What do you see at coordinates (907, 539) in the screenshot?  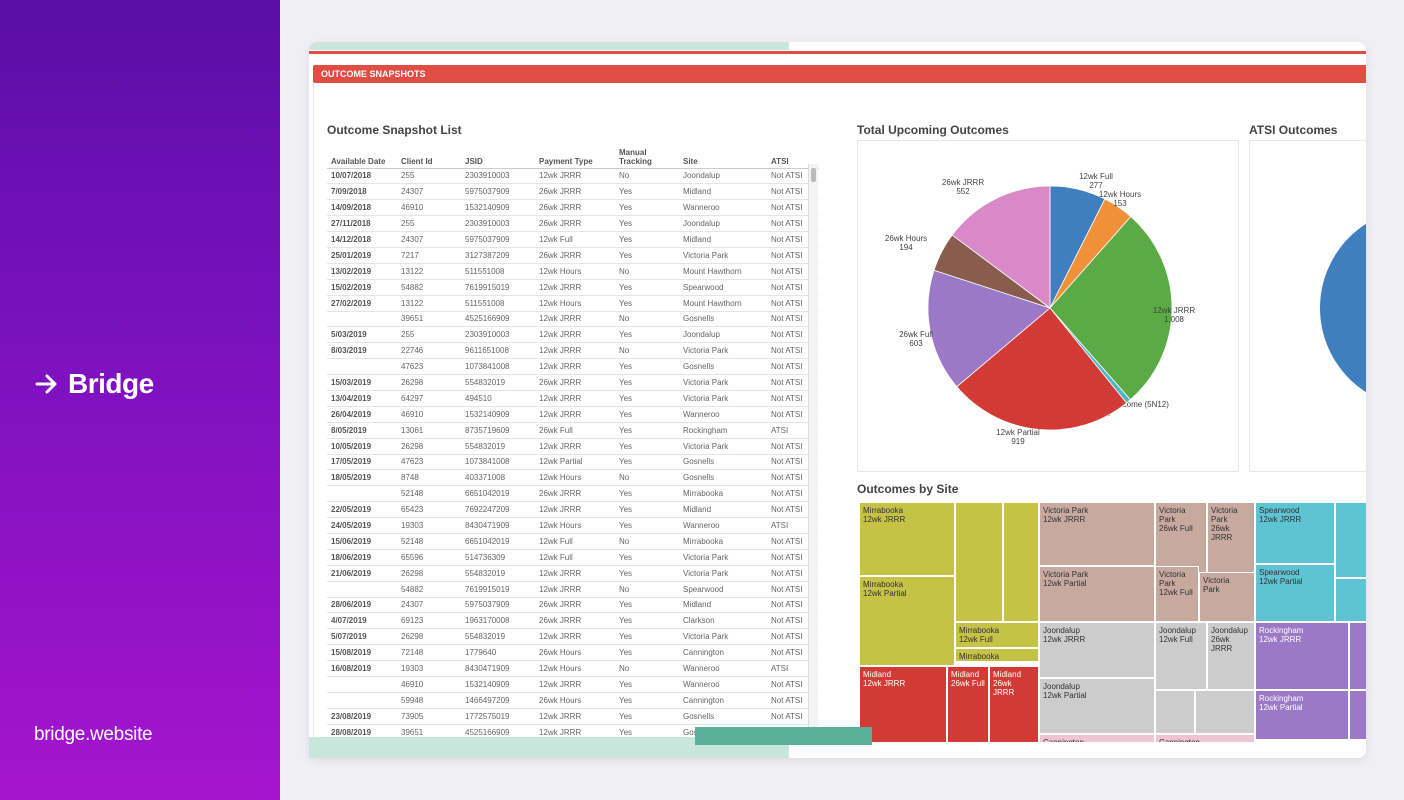 I see `treemap-tile: Mirrabooka 12wk JRRR` at bounding box center [907, 539].